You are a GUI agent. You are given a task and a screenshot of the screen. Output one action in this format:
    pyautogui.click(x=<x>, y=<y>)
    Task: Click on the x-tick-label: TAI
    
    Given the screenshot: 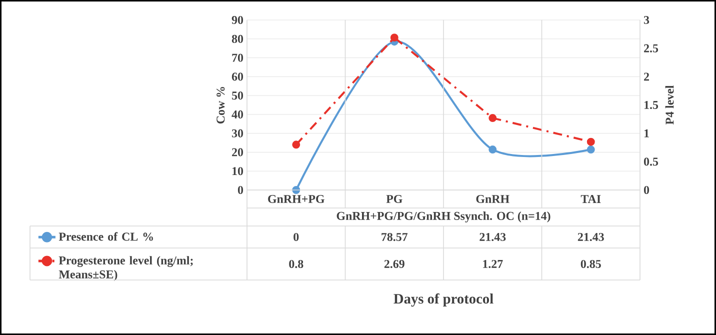 What is the action you would take?
    pyautogui.click(x=590, y=199)
    